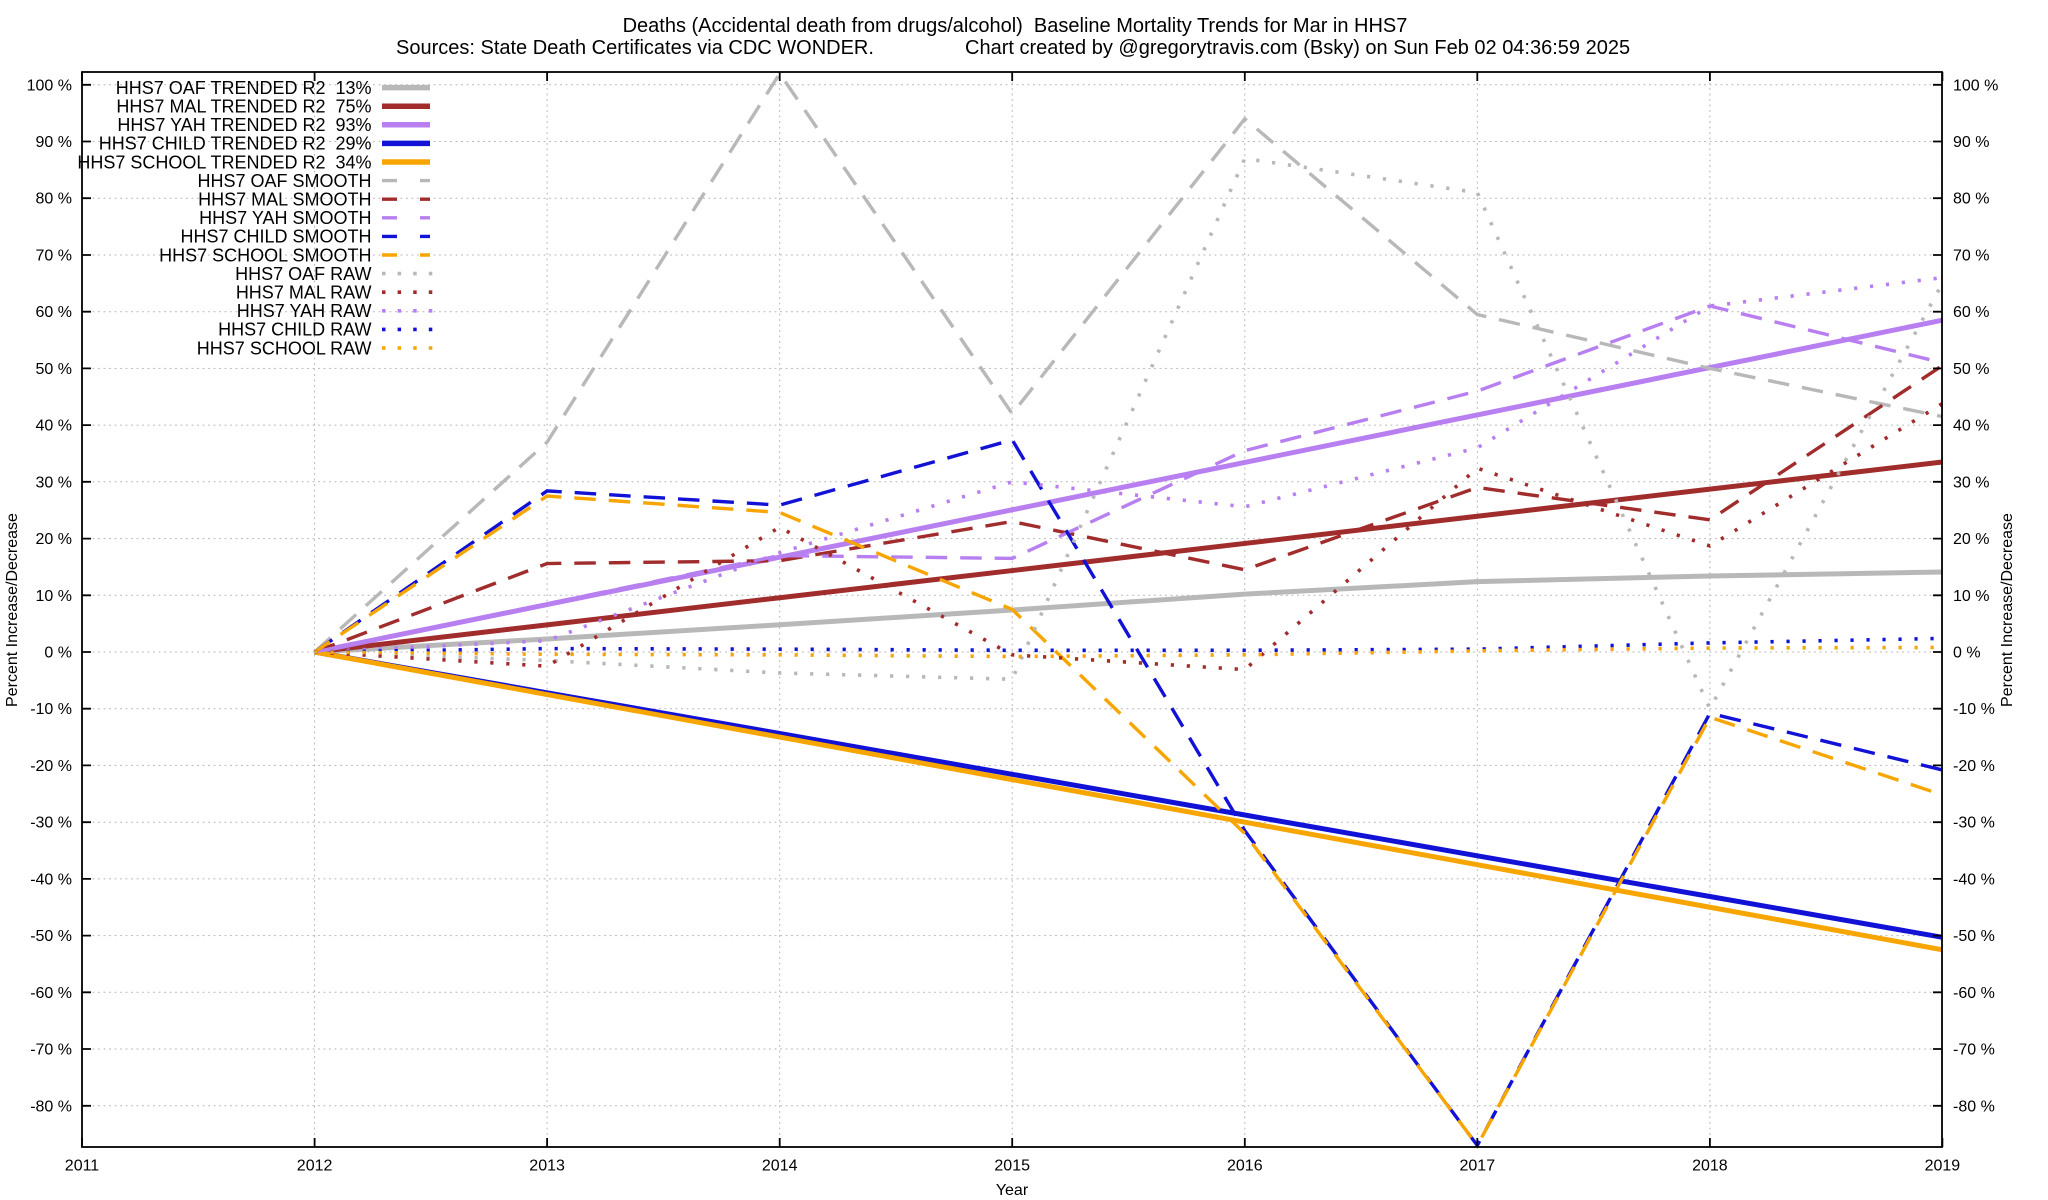 The width and height of the screenshot is (2048, 1200). I want to click on svg-text: 2017, so click(1478, 1166).